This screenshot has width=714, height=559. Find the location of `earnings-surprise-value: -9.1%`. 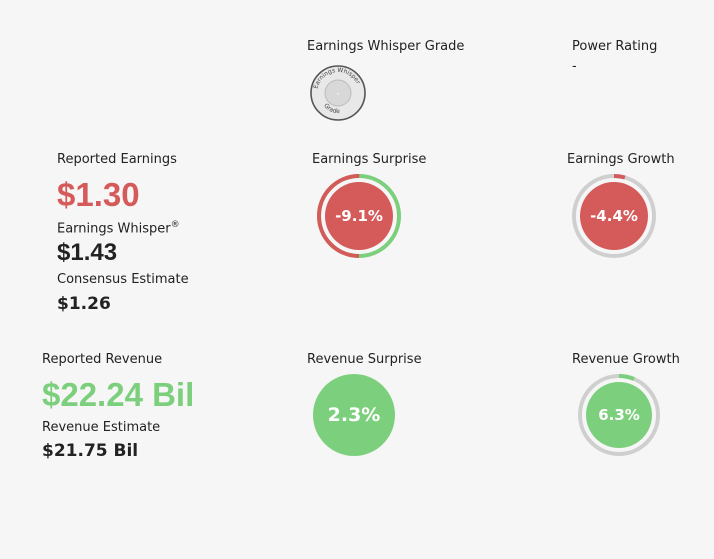

earnings-surprise-value: -9.1% is located at coordinates (359, 216).